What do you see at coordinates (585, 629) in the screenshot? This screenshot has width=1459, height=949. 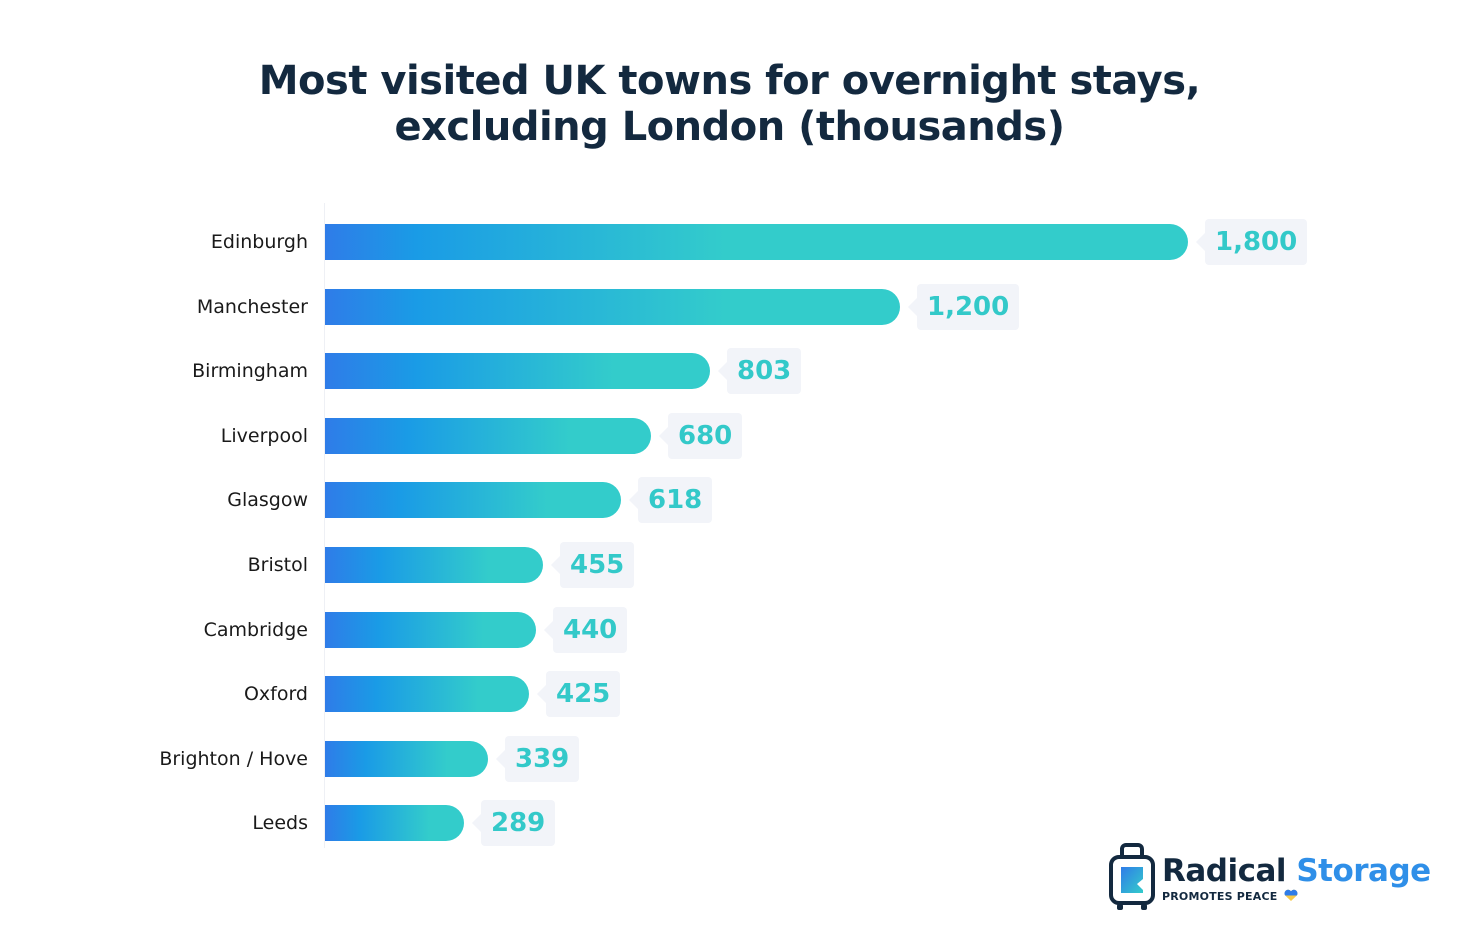 I see `value-label: 440` at bounding box center [585, 629].